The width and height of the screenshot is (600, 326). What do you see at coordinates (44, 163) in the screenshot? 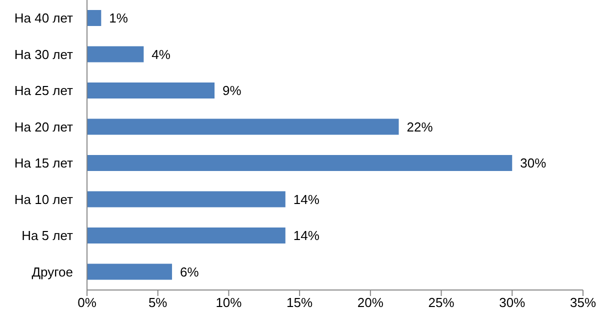
I see `y-tick-label: На 15 лет` at bounding box center [44, 163].